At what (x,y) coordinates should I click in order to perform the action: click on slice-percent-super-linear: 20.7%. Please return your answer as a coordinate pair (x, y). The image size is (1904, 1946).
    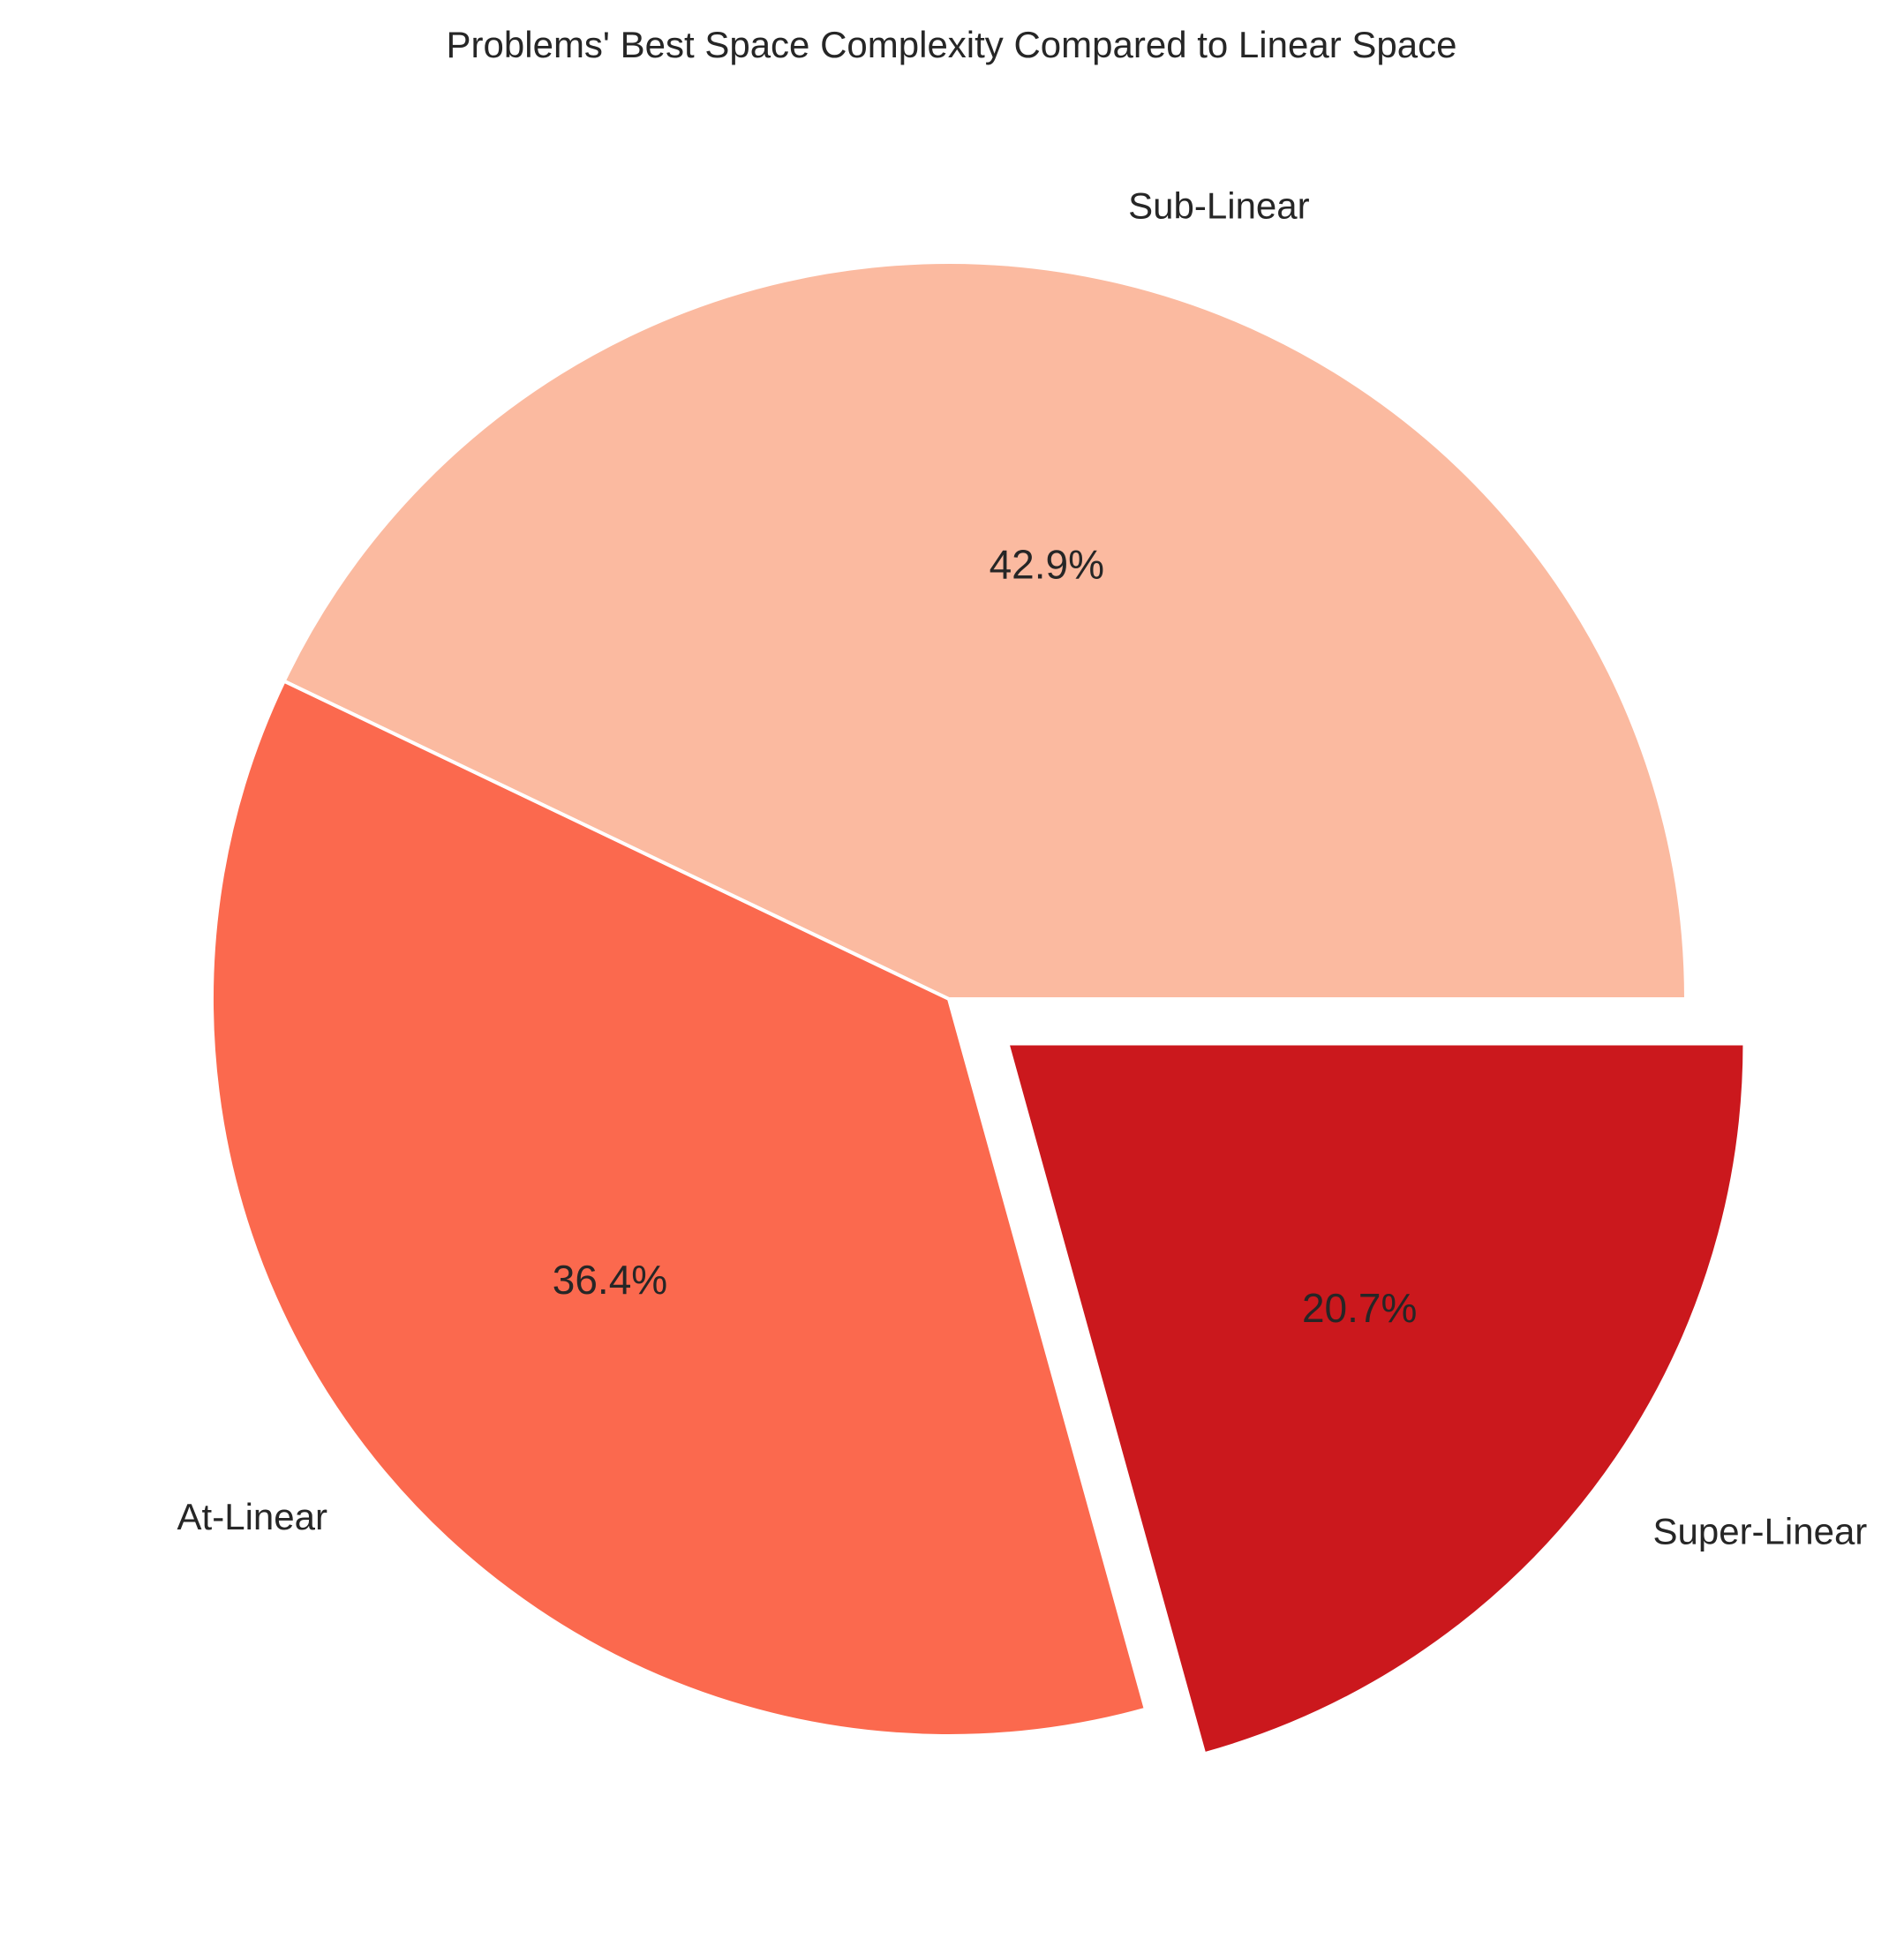
    Looking at the image, I should click on (1359, 1308).